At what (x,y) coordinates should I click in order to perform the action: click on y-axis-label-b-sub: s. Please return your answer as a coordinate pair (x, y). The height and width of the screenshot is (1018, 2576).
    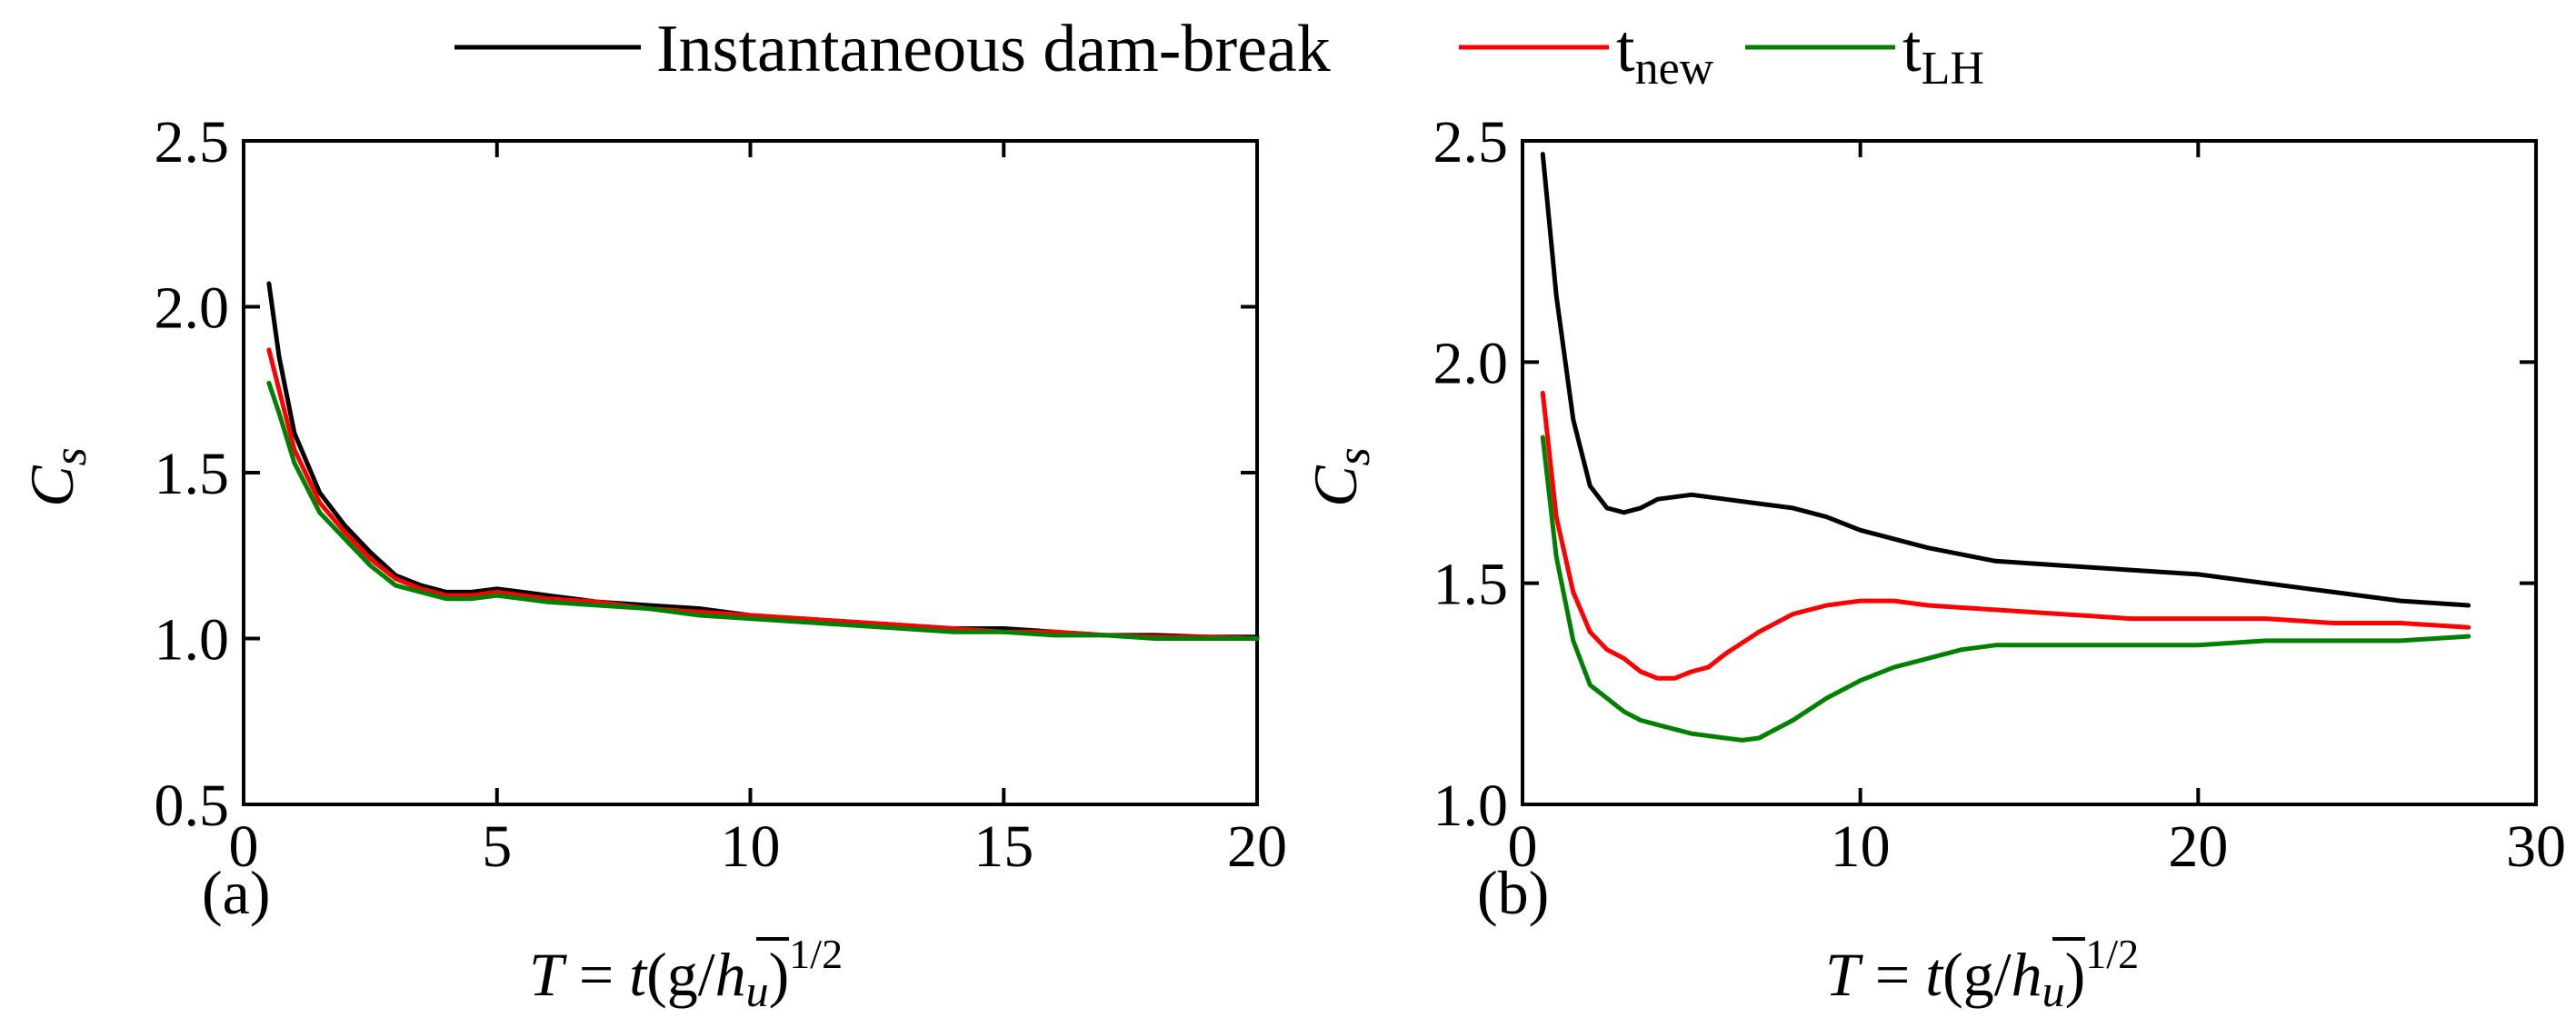
    Looking at the image, I should click on (1354, 456).